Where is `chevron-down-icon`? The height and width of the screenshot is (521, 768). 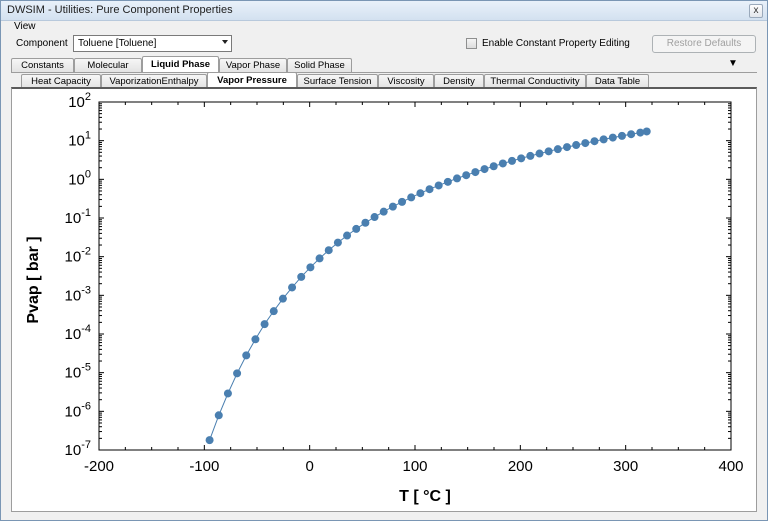
chevron-down-icon is located at coordinates (225, 42).